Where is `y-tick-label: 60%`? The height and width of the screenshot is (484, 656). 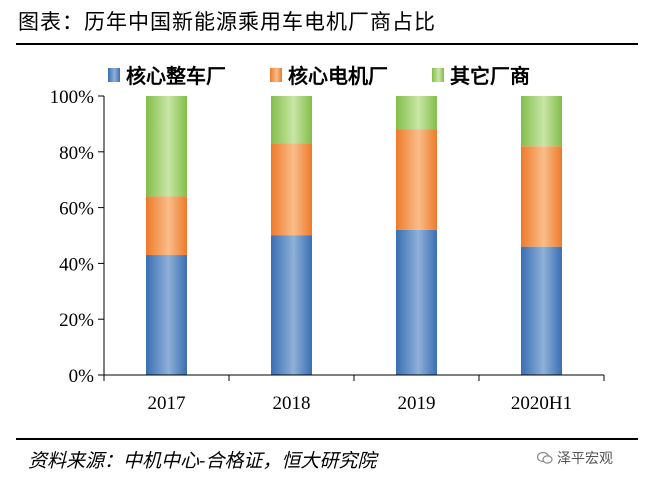 y-tick-label: 60% is located at coordinates (76, 209).